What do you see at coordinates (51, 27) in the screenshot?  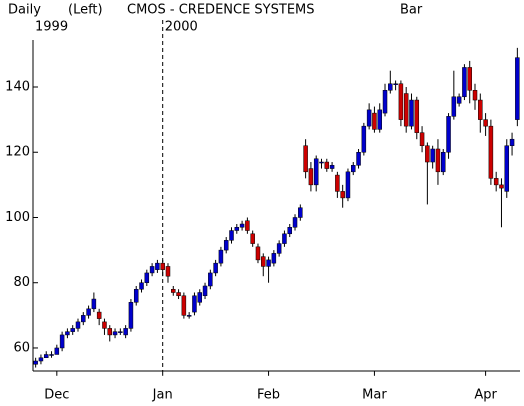 I see `year-label: 1999` at bounding box center [51, 27].